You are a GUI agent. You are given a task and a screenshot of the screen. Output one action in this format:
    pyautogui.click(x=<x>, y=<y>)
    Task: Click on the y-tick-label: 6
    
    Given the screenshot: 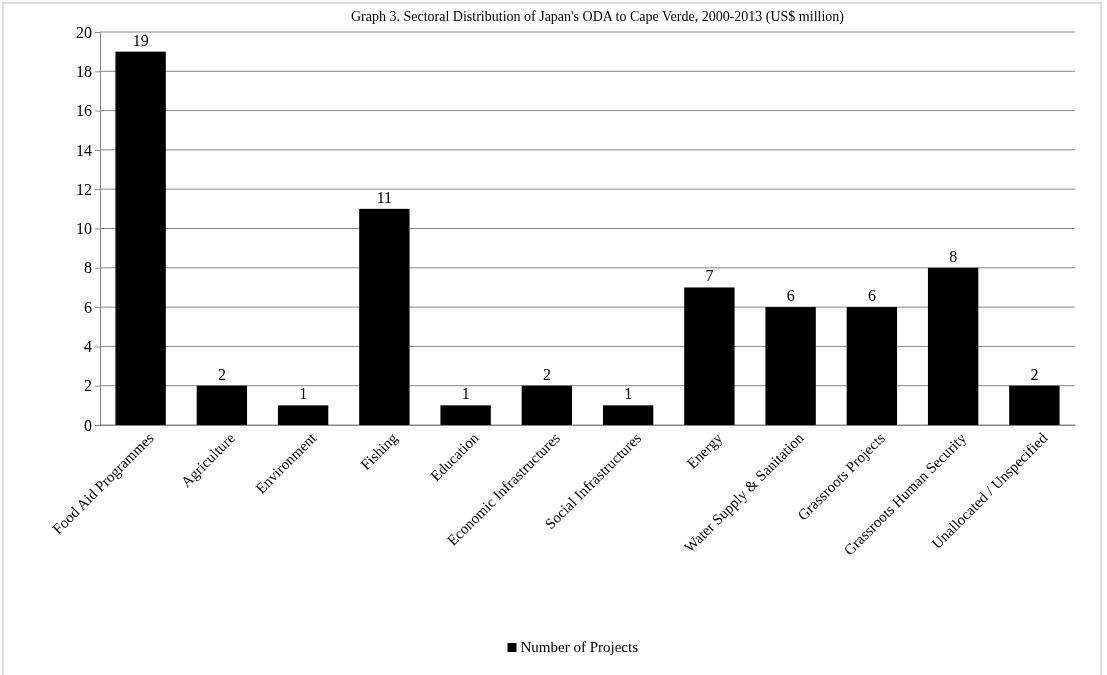 What is the action you would take?
    pyautogui.click(x=88, y=307)
    